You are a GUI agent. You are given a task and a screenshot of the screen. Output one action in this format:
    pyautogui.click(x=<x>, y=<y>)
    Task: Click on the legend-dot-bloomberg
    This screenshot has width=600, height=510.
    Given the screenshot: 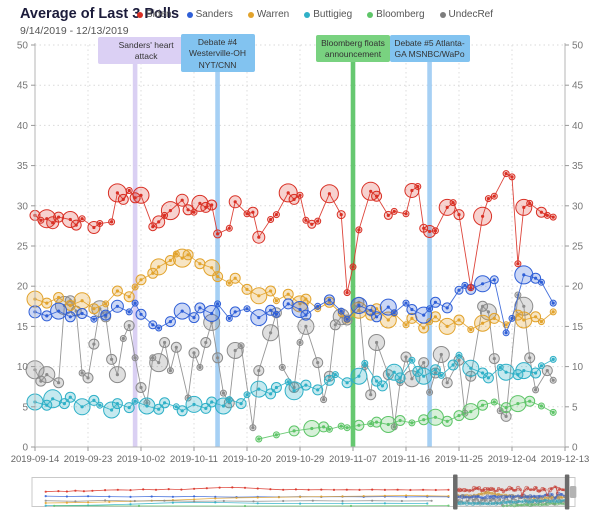 What is the action you would take?
    pyautogui.click(x=370, y=14)
    